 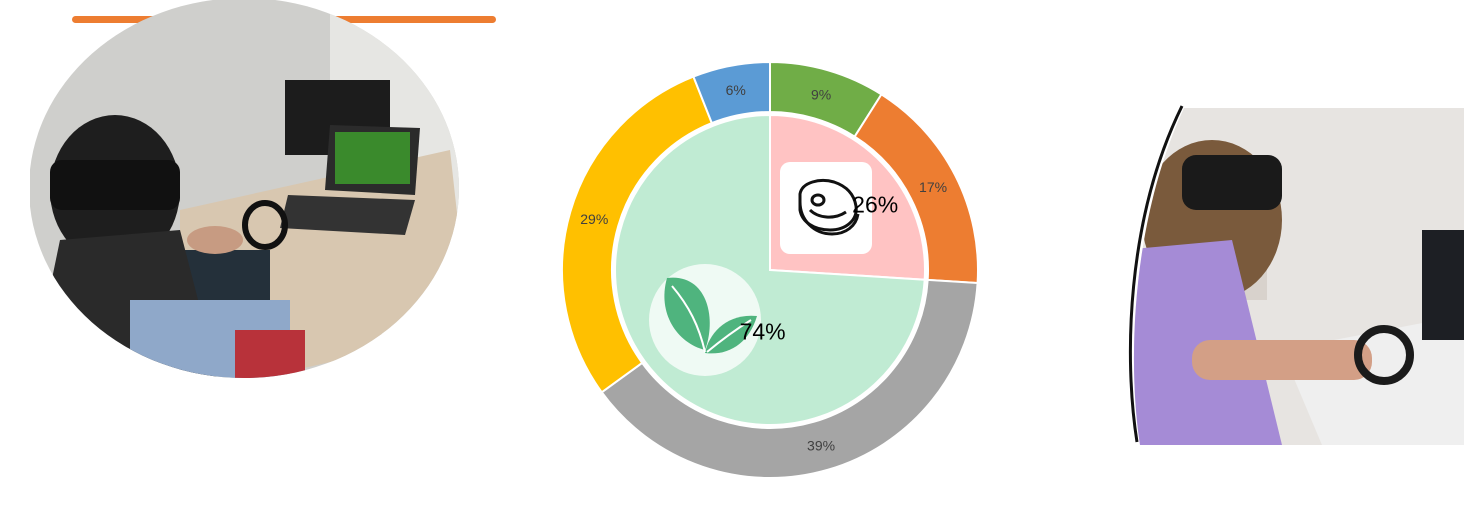 I want to click on outer-slice-label-4: 6%, so click(x=736, y=90).